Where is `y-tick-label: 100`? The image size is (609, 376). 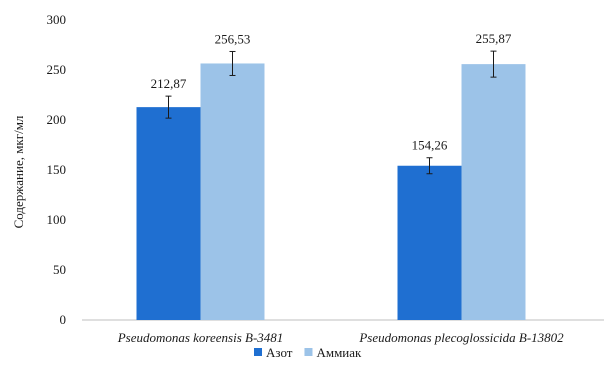 y-tick-label: 100 is located at coordinates (57, 219).